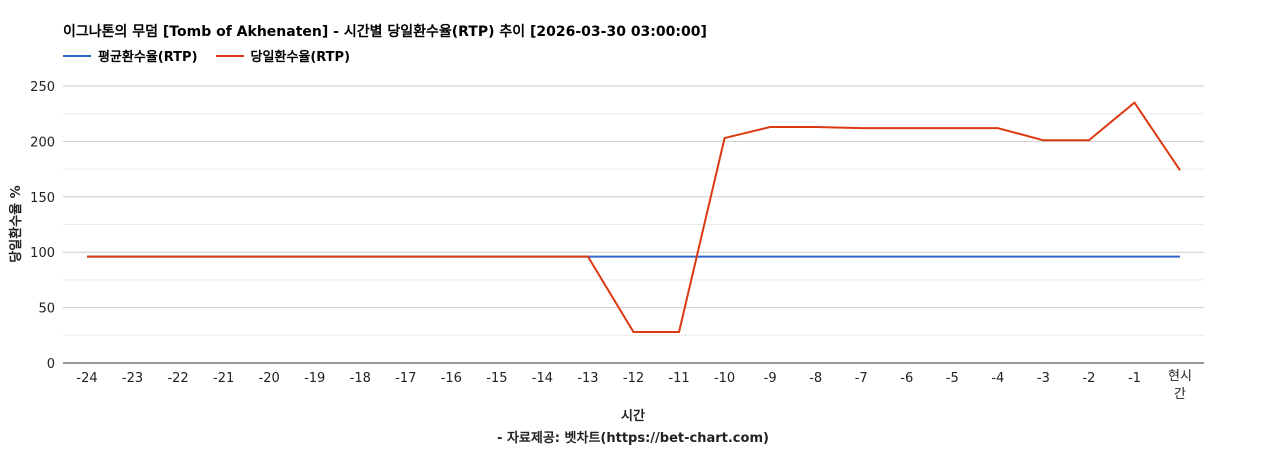  What do you see at coordinates (16, 223) in the screenshot?
I see `y-axis-label: 당일환수율 %` at bounding box center [16, 223].